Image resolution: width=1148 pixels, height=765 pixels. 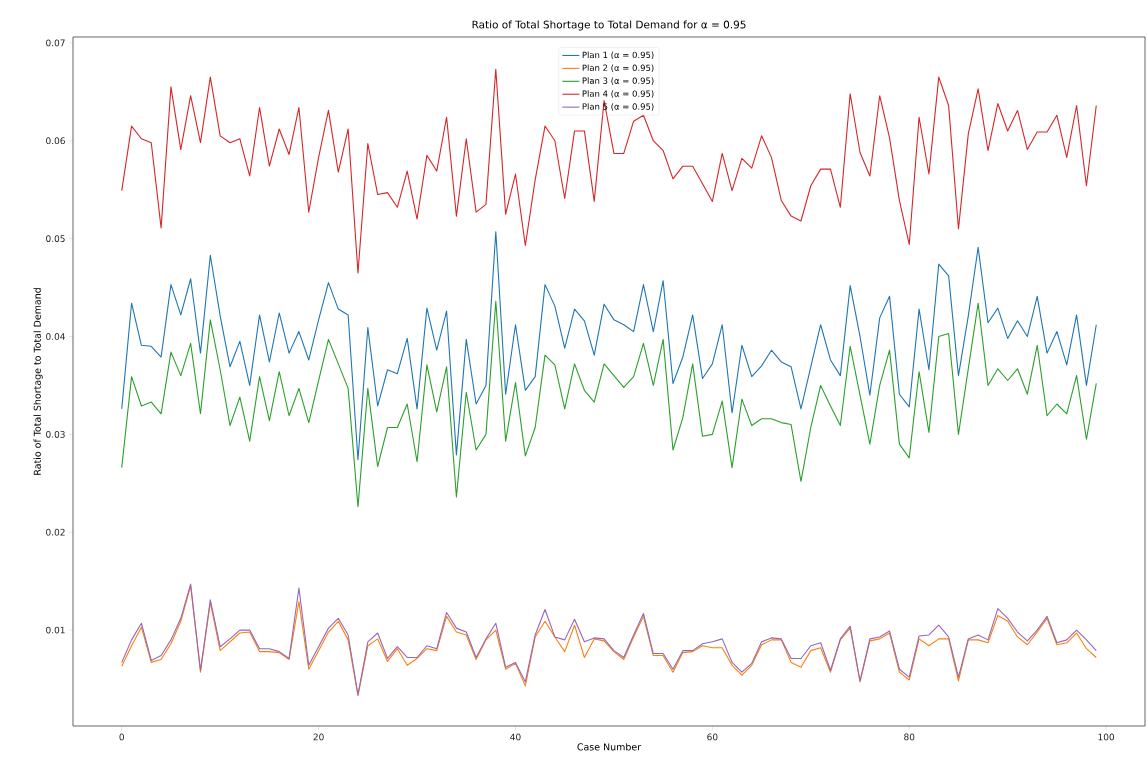 I want to click on x-tick-label: 60, so click(x=712, y=737).